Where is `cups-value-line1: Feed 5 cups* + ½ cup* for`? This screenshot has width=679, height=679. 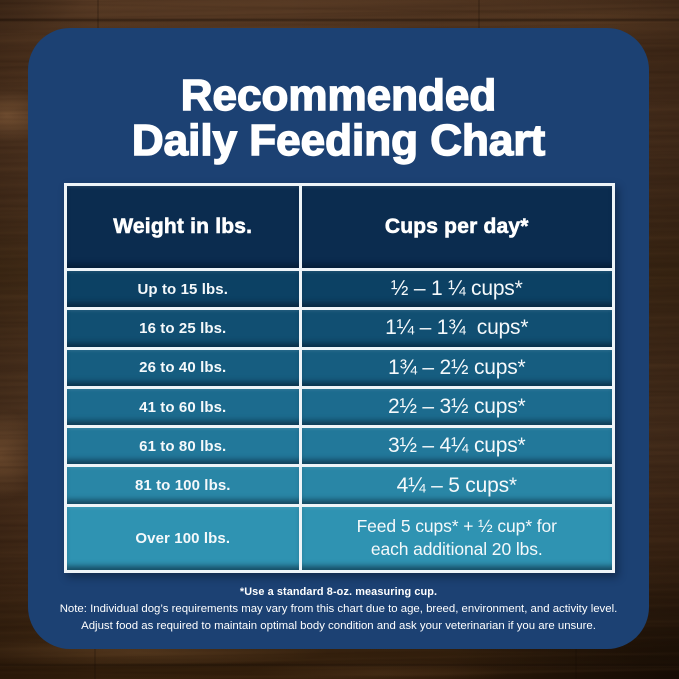
cups-value-line1: Feed 5 cups* + ½ cup* for is located at coordinates (456, 526).